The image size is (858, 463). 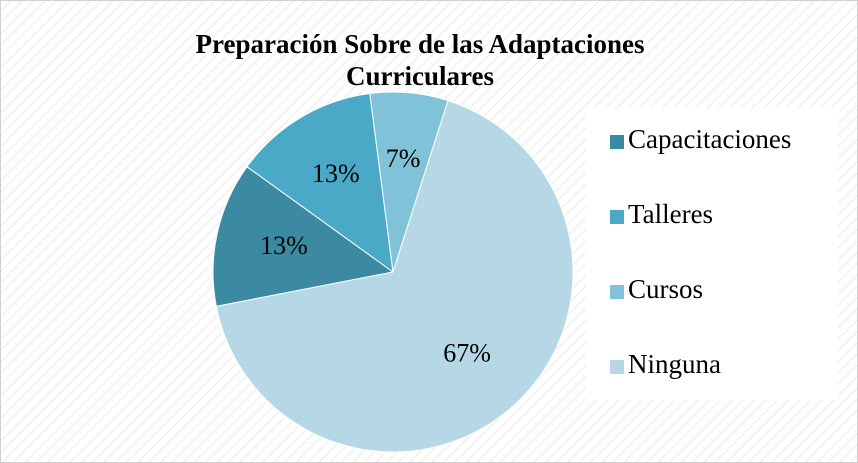 I want to click on legend-label: Cursos, so click(x=665, y=289).